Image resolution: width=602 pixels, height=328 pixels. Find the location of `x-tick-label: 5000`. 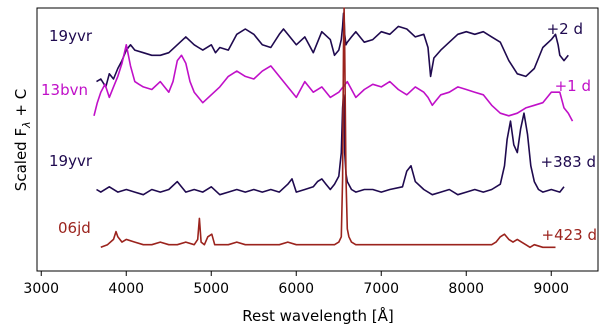

x-tick-label: 5000 is located at coordinates (211, 289).